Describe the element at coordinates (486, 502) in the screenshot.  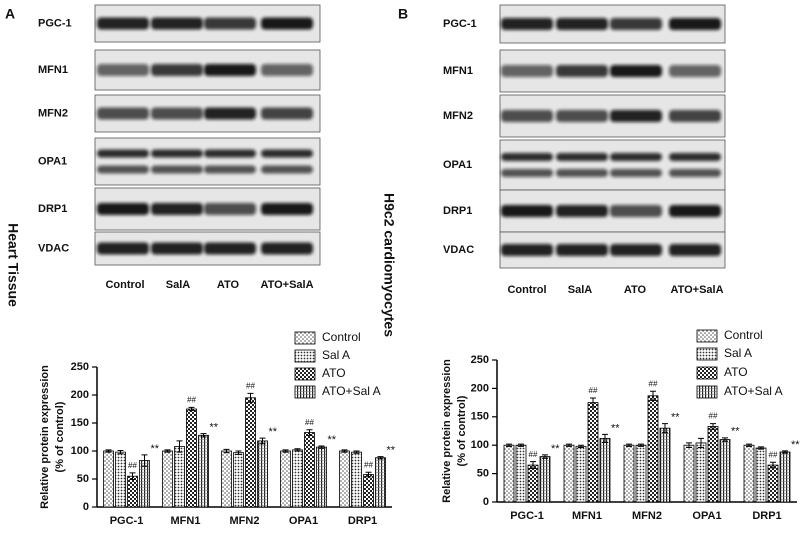
I see `y-tick-label: 0` at that location.